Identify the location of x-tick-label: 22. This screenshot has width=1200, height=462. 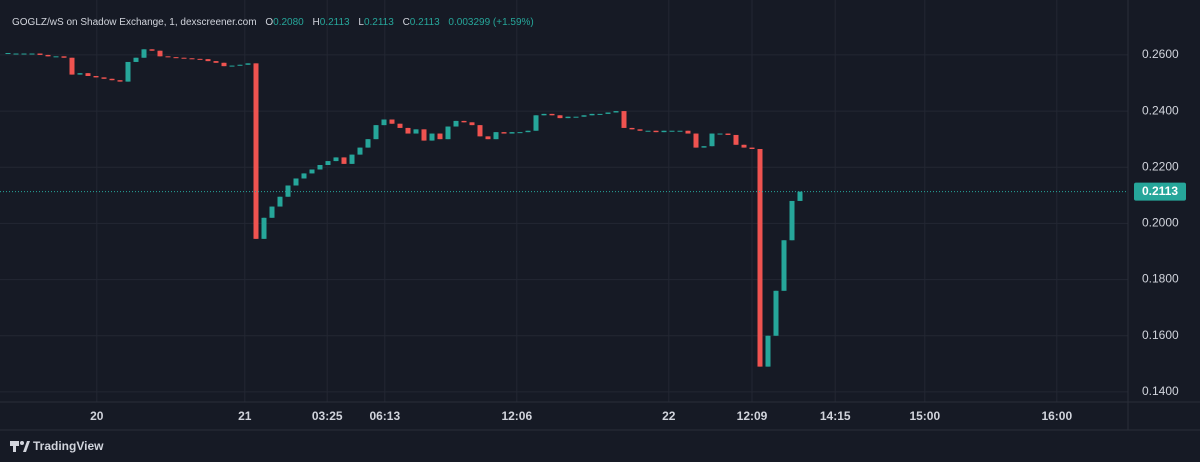
(669, 416).